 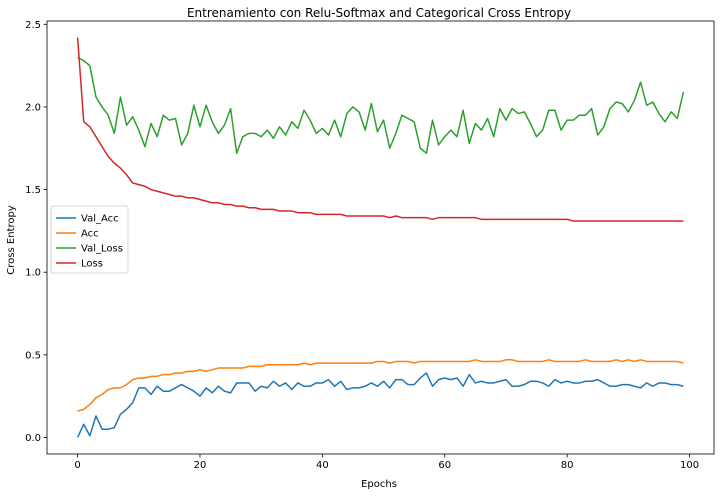 What do you see at coordinates (77, 465) in the screenshot?
I see `x-tick-label: 0` at bounding box center [77, 465].